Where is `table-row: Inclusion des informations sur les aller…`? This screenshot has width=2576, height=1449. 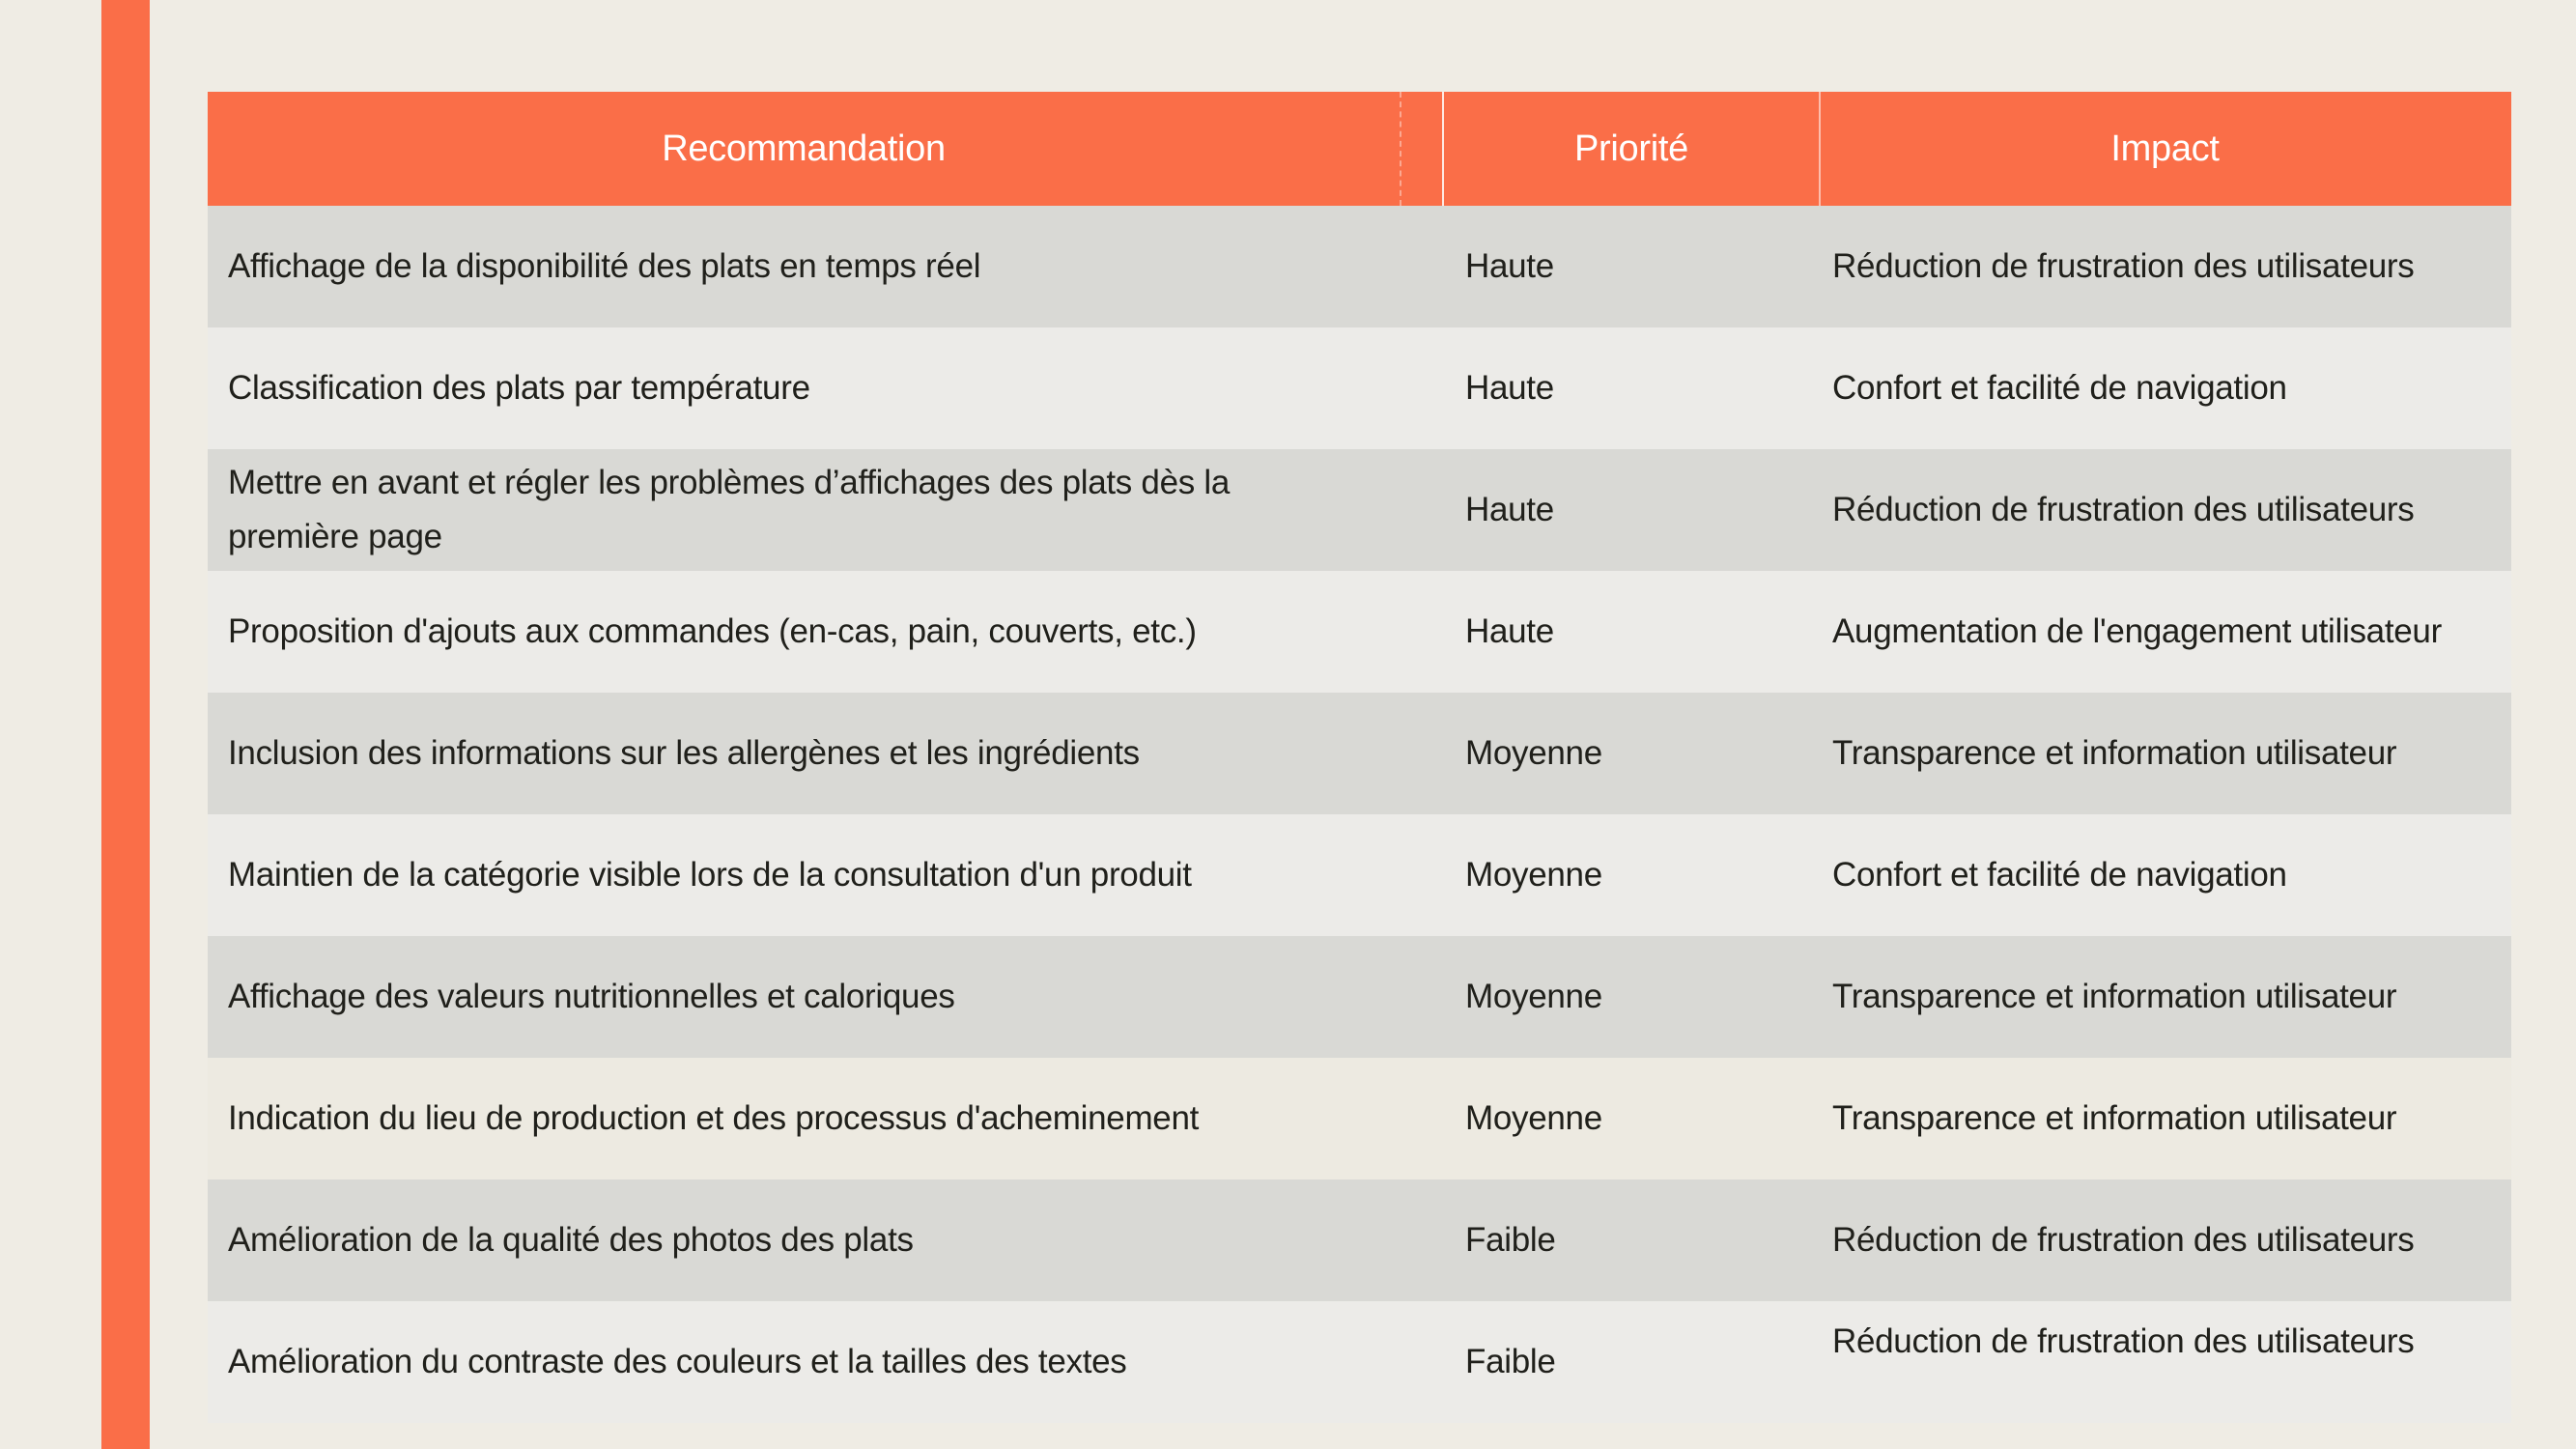
table-row: Inclusion des informations sur les aller… is located at coordinates (1359, 753).